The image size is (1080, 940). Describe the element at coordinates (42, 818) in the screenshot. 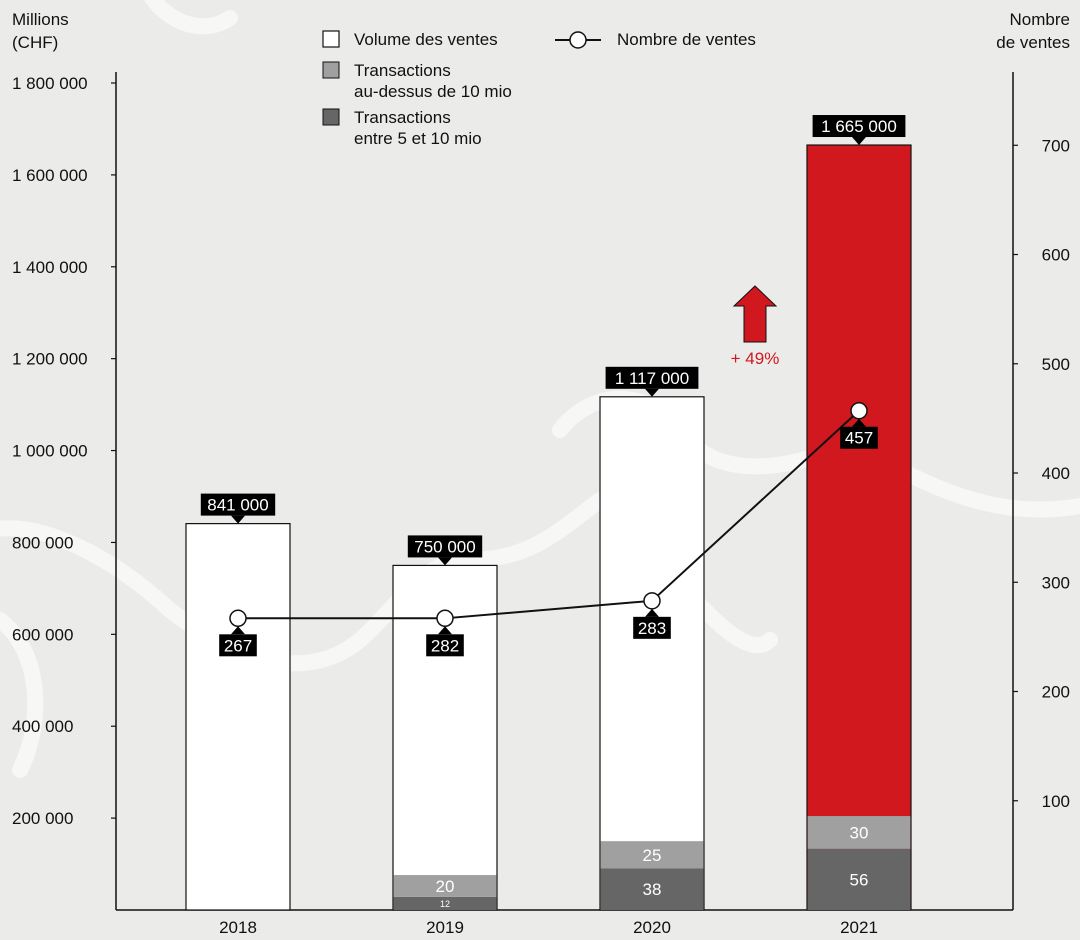

I see `left-tick-label: 200 000` at that location.